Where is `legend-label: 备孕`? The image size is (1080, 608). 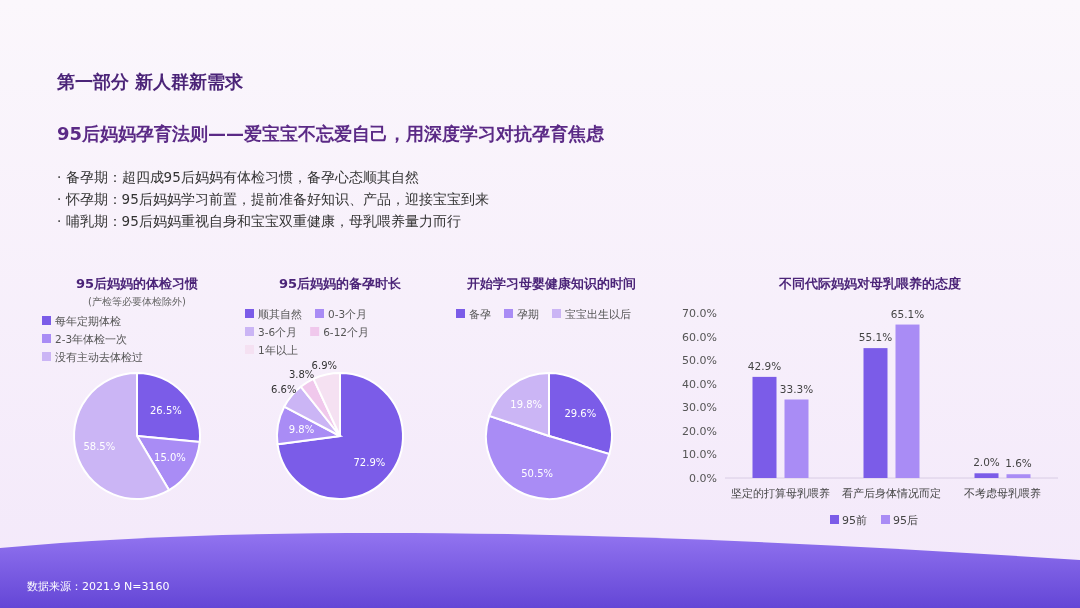
legend-label: 备孕 is located at coordinates (480, 314).